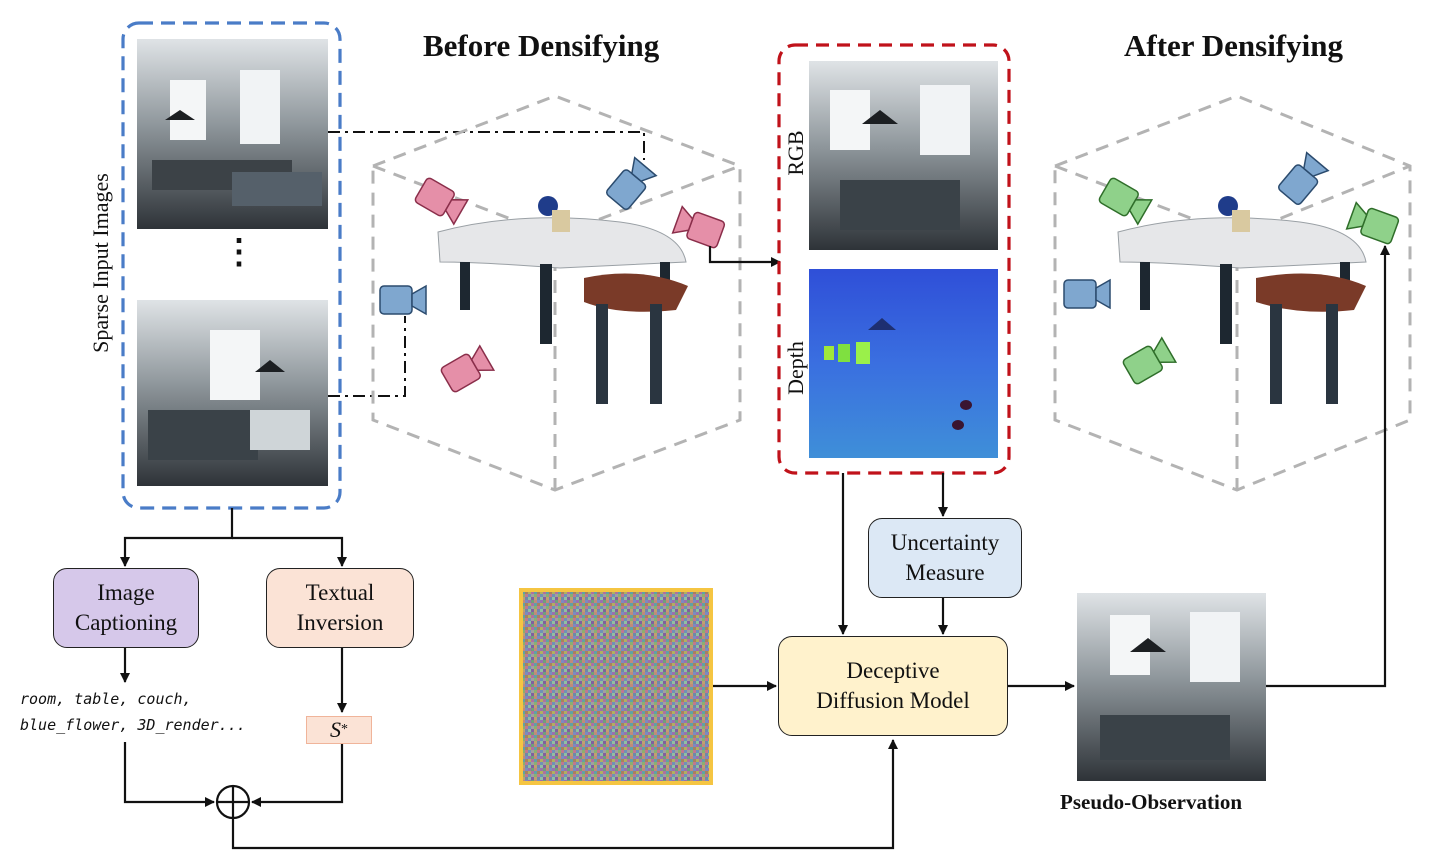 The height and width of the screenshot is (864, 1440). Describe the element at coordinates (1233, 45) in the screenshot. I see `heading-after: After Densifying` at that location.